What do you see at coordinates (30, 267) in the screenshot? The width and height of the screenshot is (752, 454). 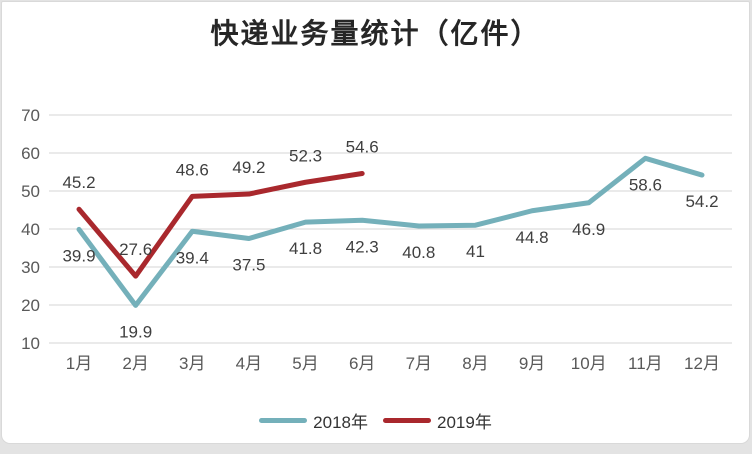 I see `svg-text: 30` at bounding box center [30, 267].